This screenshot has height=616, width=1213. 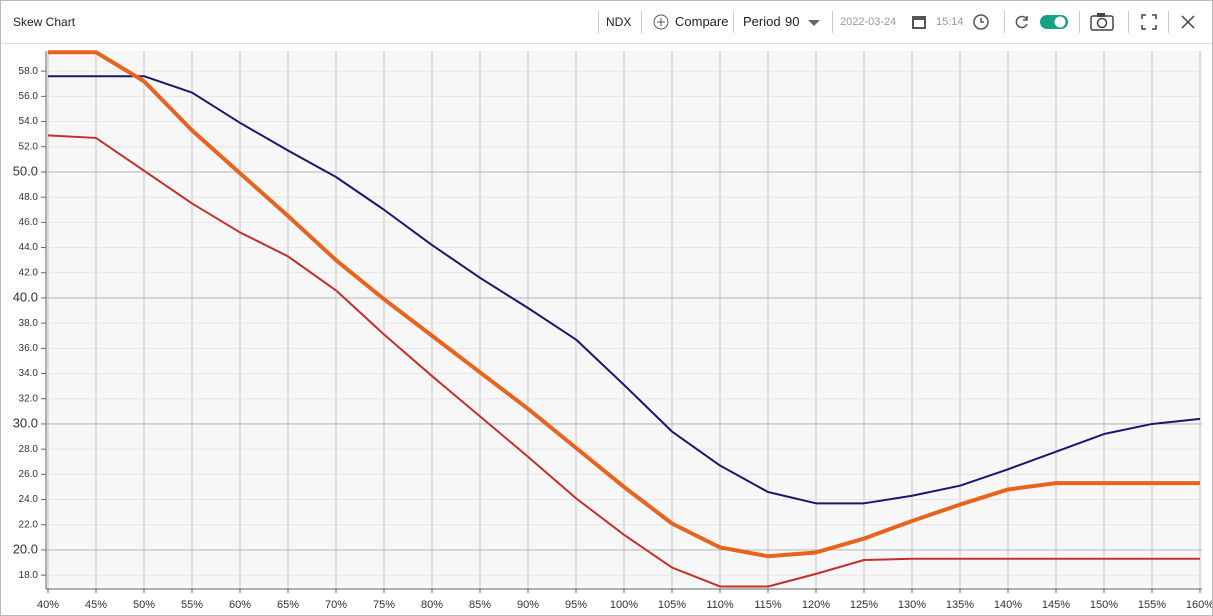 I want to click on x-tick-label: 105%, so click(x=672, y=605).